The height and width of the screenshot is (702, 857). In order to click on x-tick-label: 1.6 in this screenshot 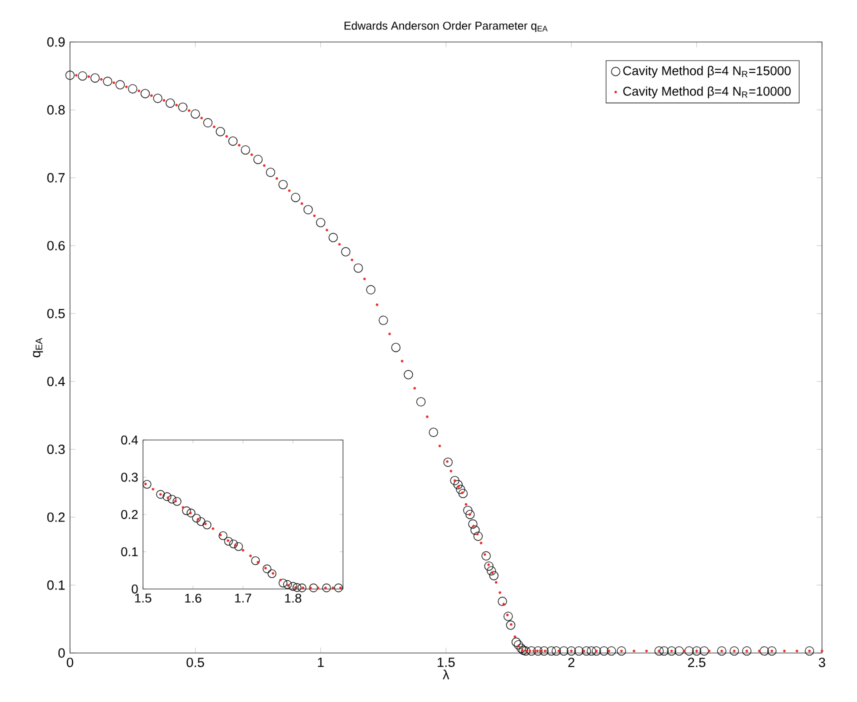, I will do `click(193, 598)`.